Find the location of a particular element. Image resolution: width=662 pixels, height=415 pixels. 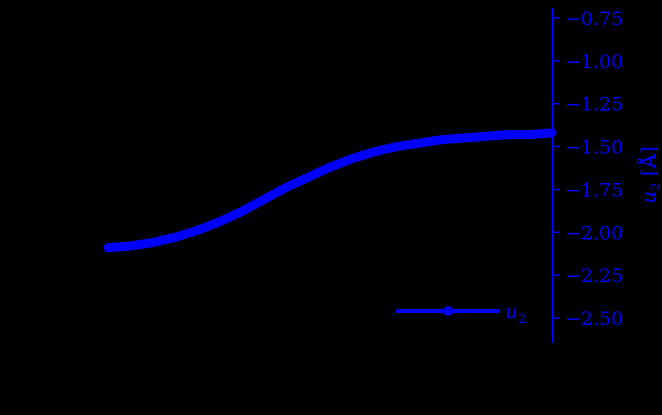

y-tick-label: −1.50 is located at coordinates (594, 148).